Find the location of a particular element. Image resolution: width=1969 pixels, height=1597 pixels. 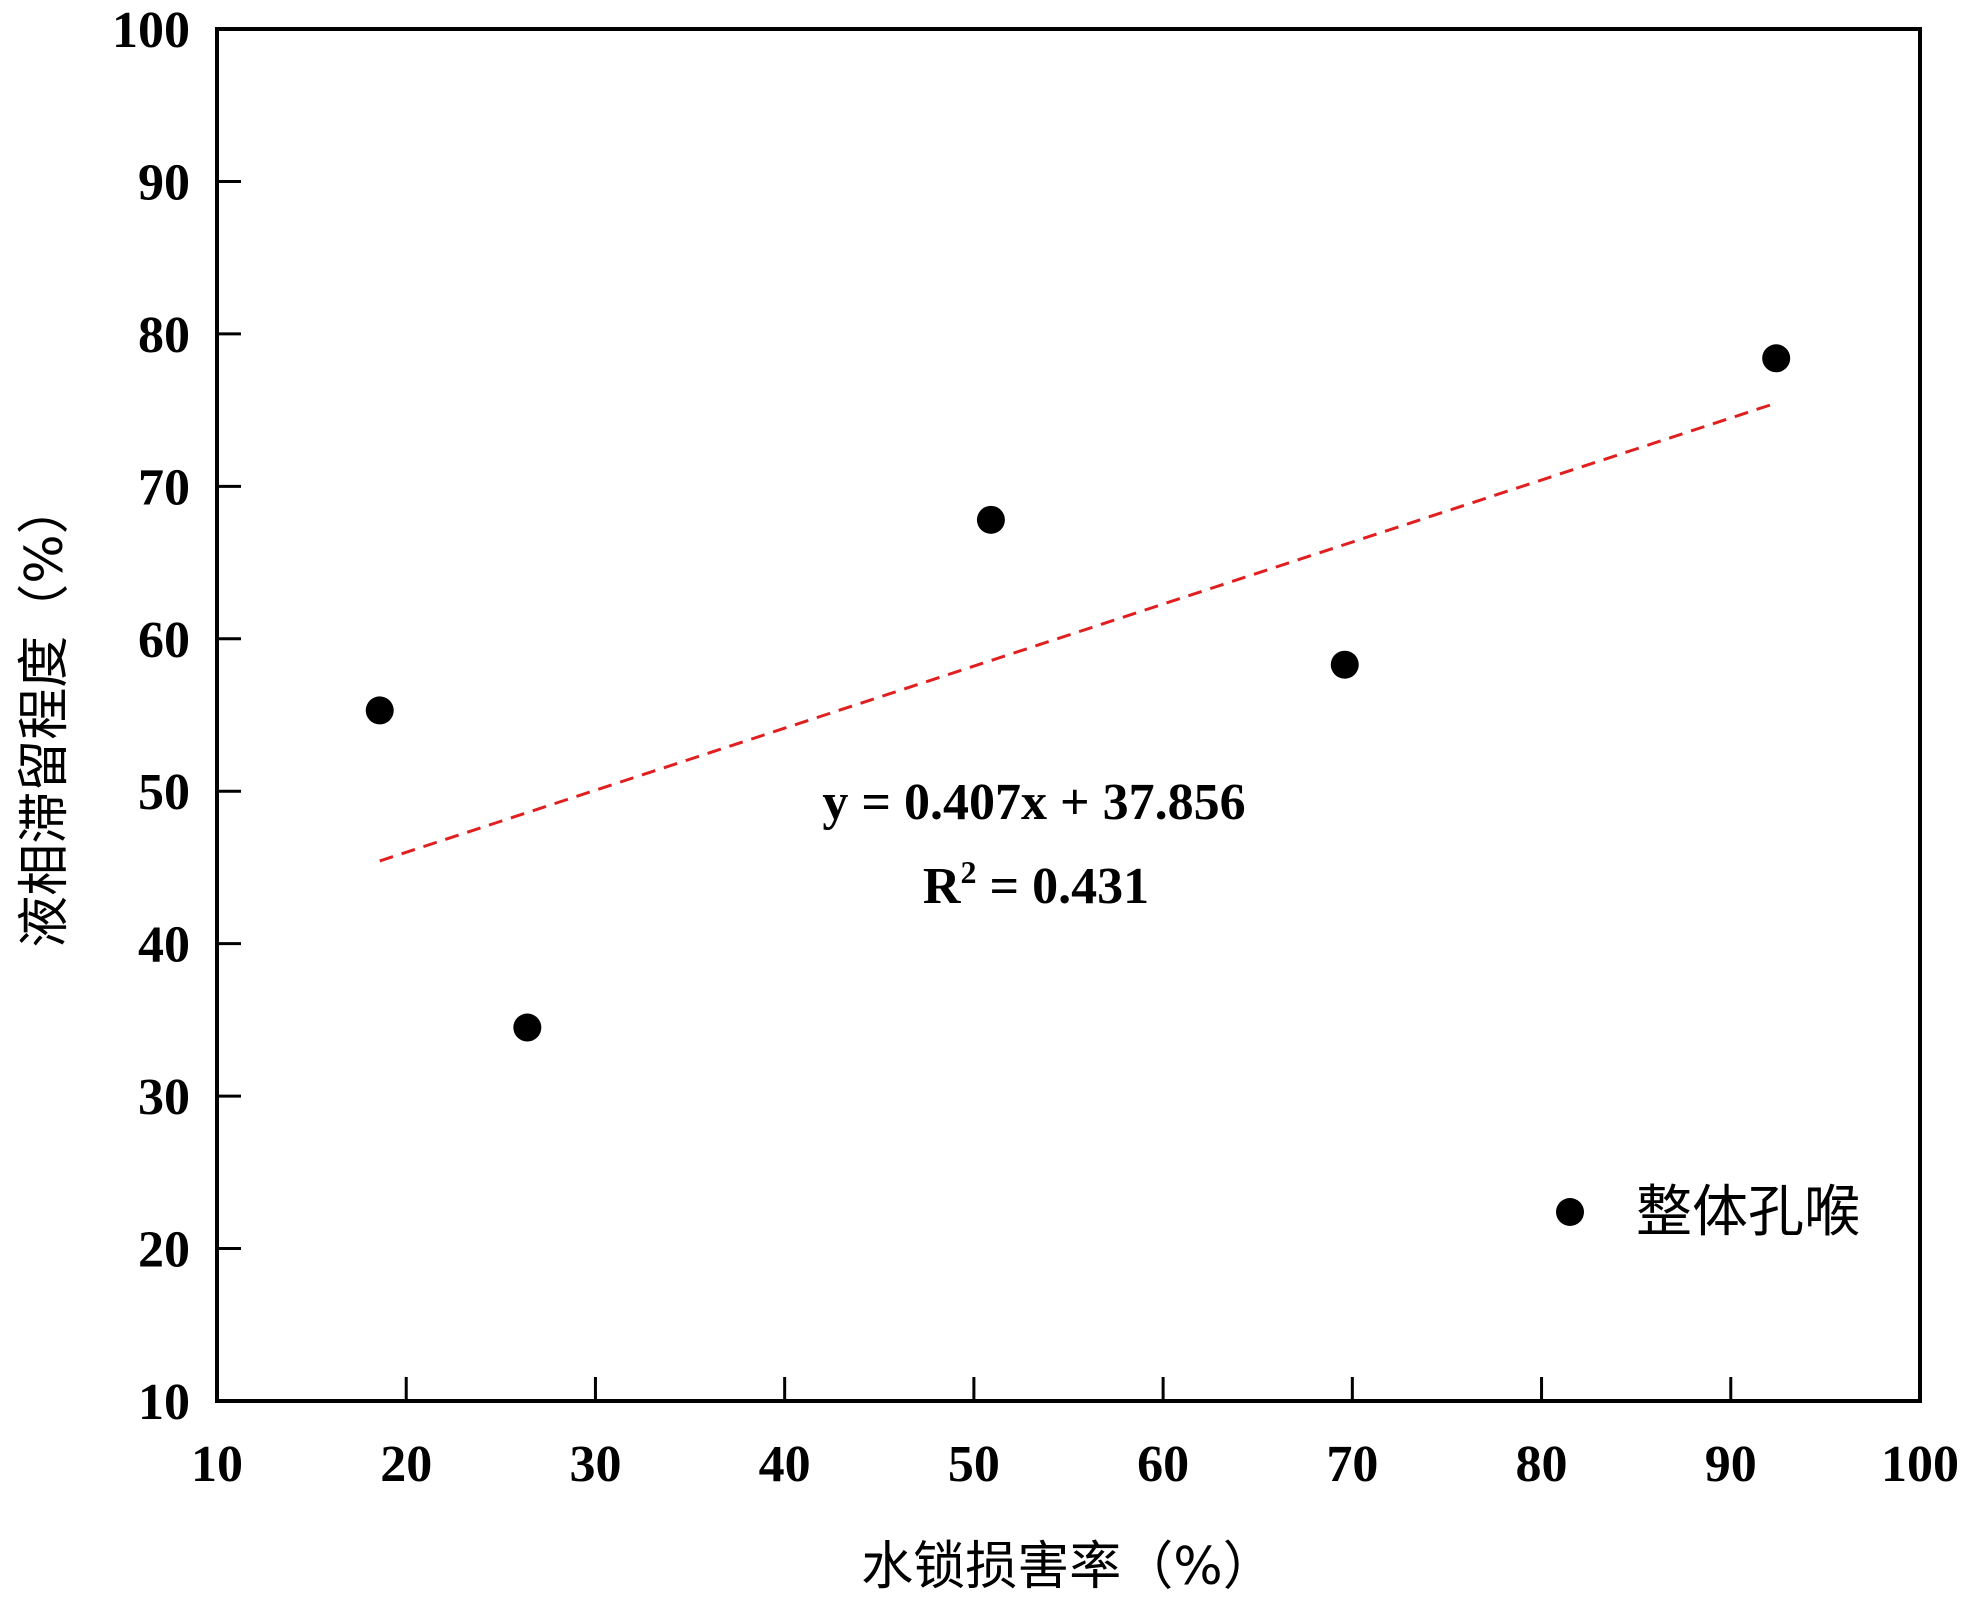

x-tick-label: 20 is located at coordinates (406, 1464).